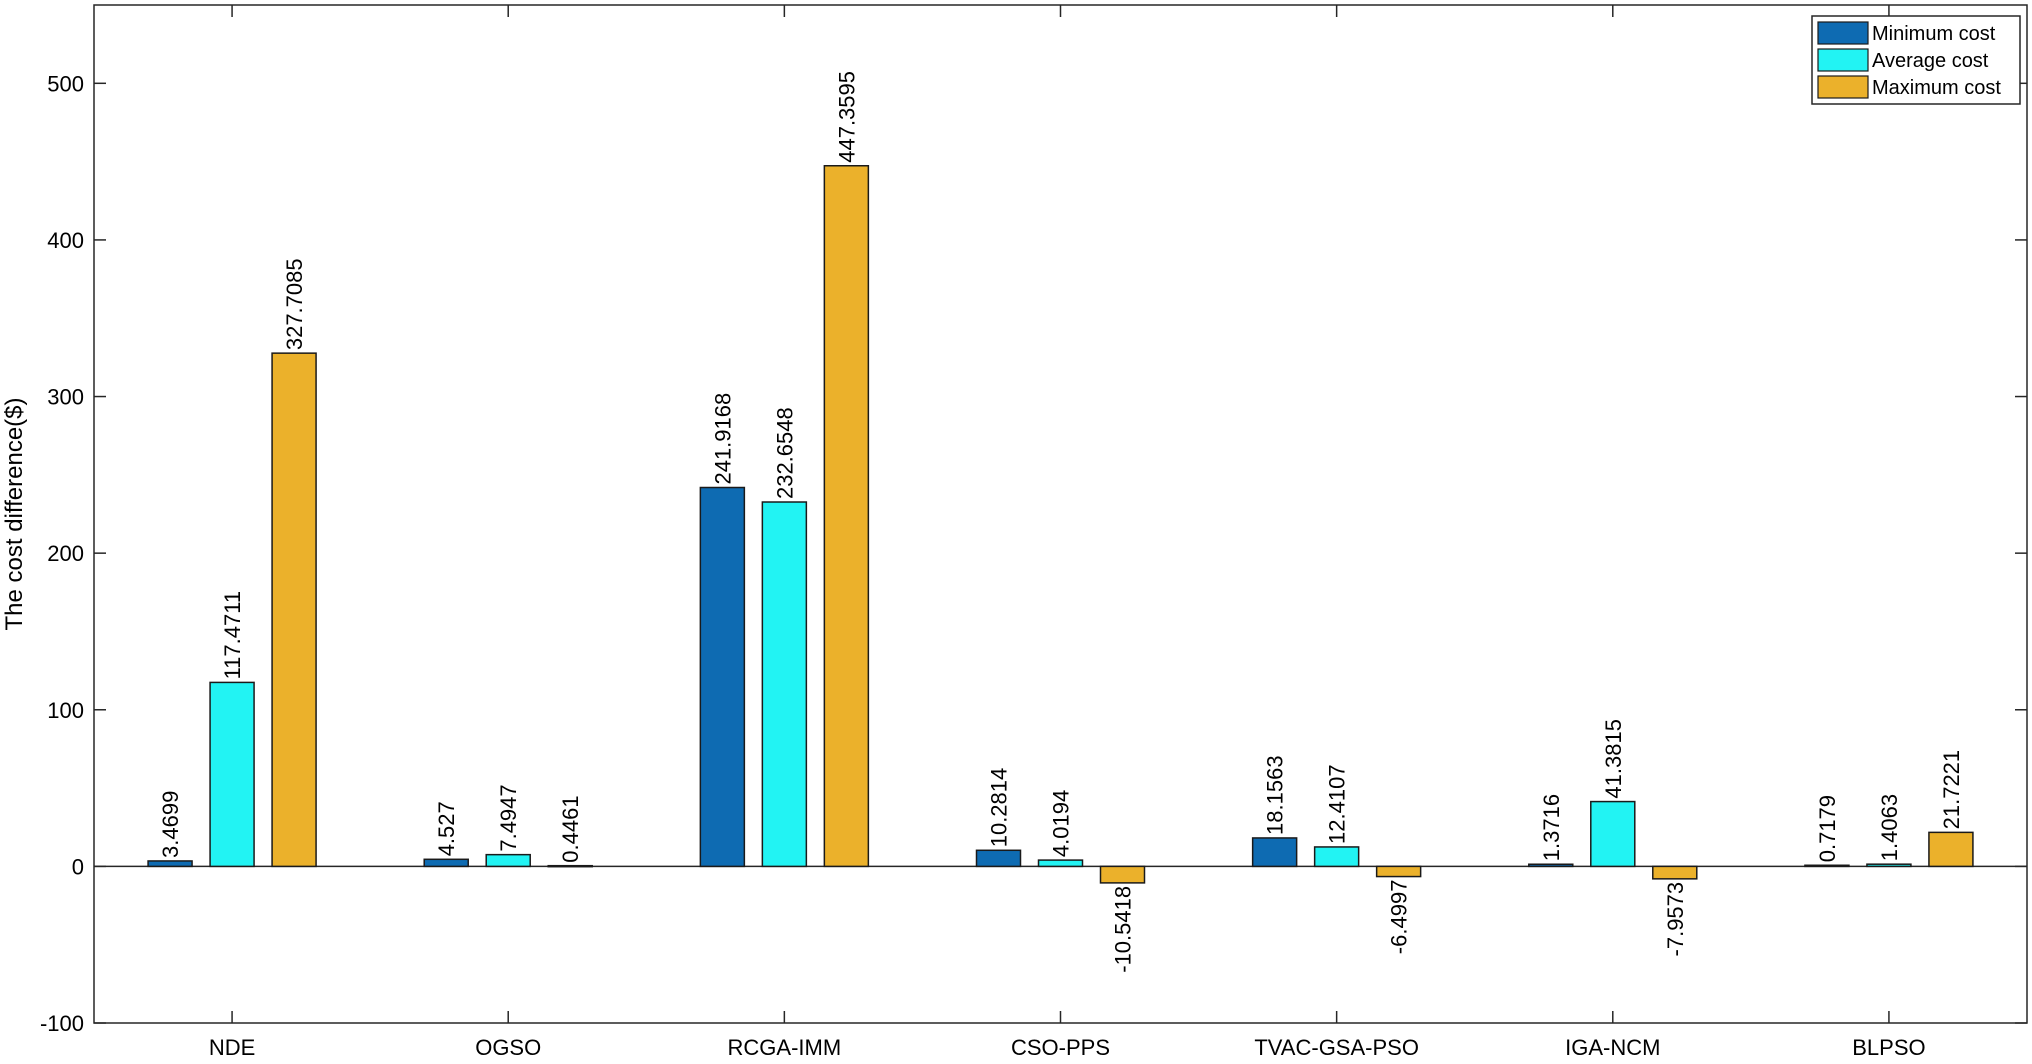 The height and width of the screenshot is (1064, 2032). I want to click on bar-value-label: -7.9573, so click(1675, 919).